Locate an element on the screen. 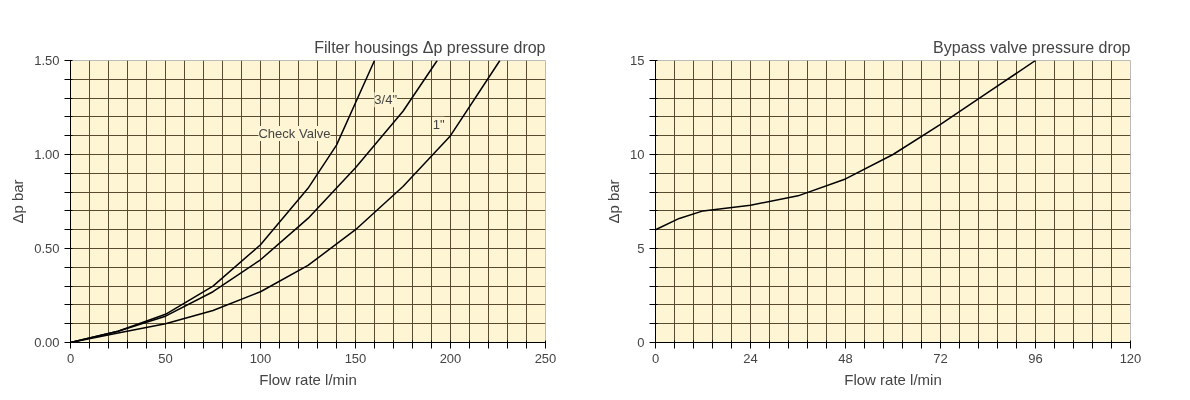  x-tick-label: 72 is located at coordinates (940, 358).